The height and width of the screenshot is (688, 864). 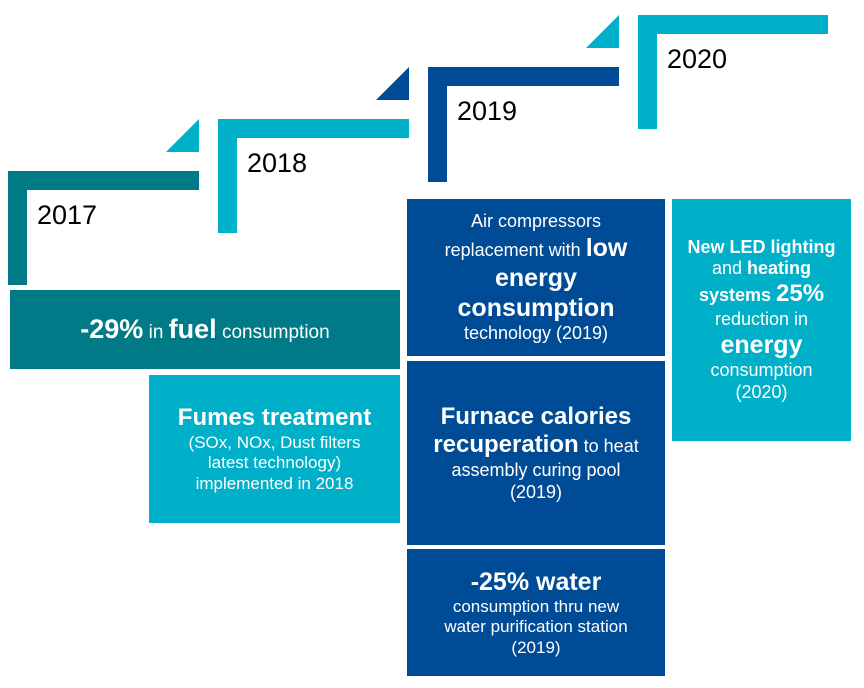 What do you see at coordinates (313, 128) in the screenshot?
I see `bracket-2018-top` at bounding box center [313, 128].